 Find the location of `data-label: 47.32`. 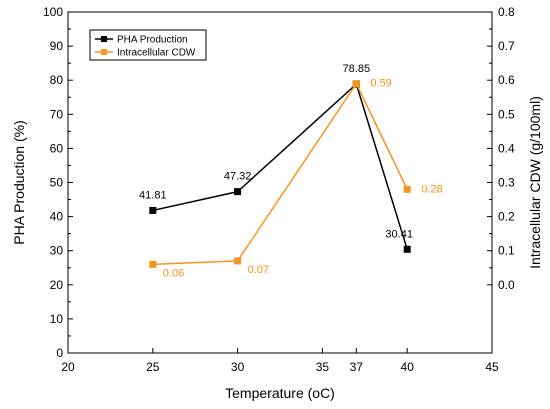

data-label: 47.32 is located at coordinates (238, 177).